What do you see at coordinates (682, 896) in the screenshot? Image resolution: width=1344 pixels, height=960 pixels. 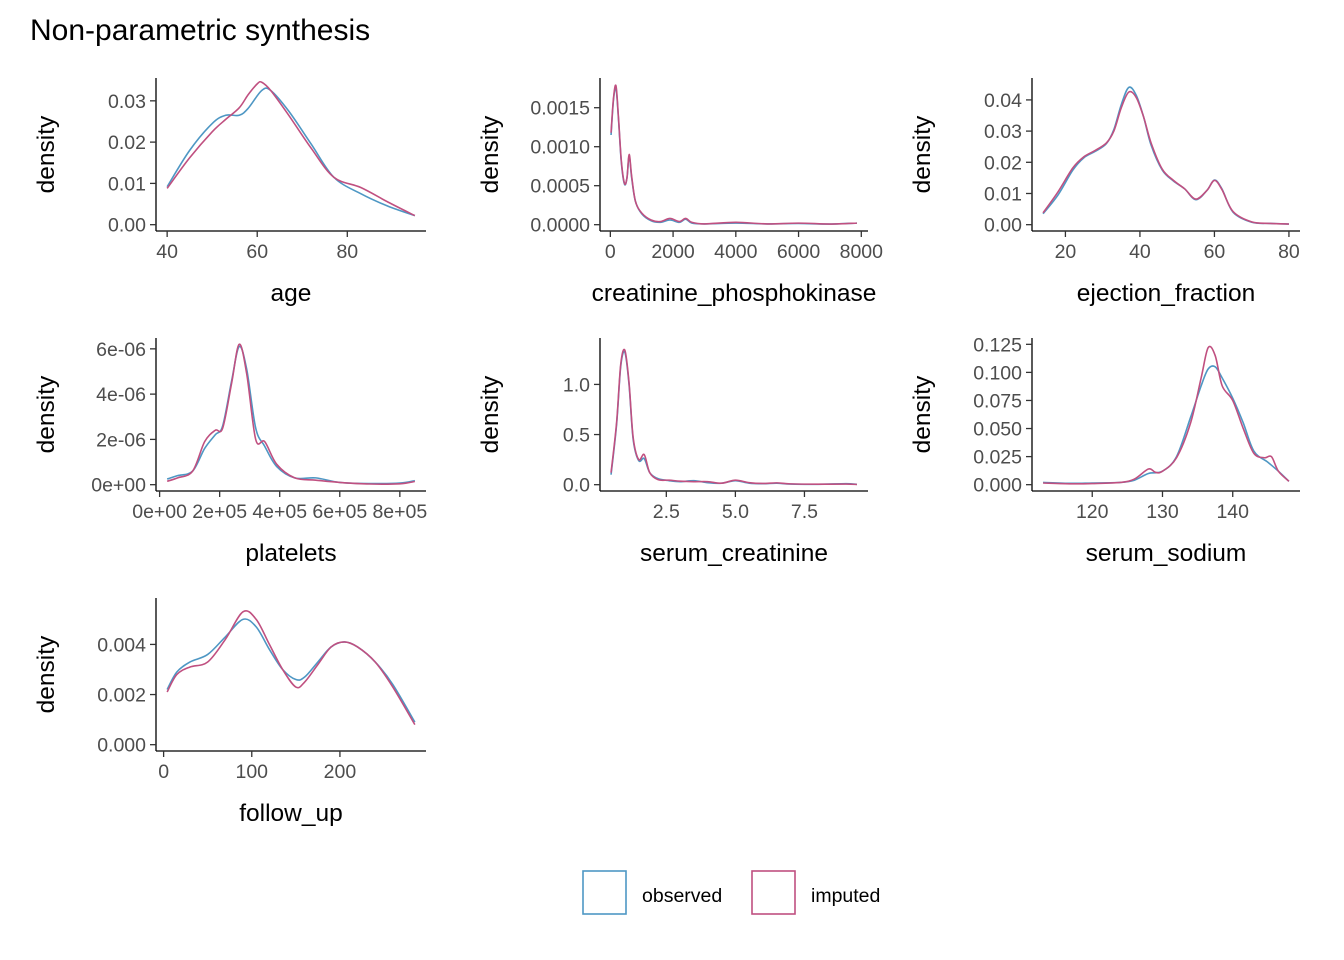 I see `legend-label-observed: observed` at bounding box center [682, 896].